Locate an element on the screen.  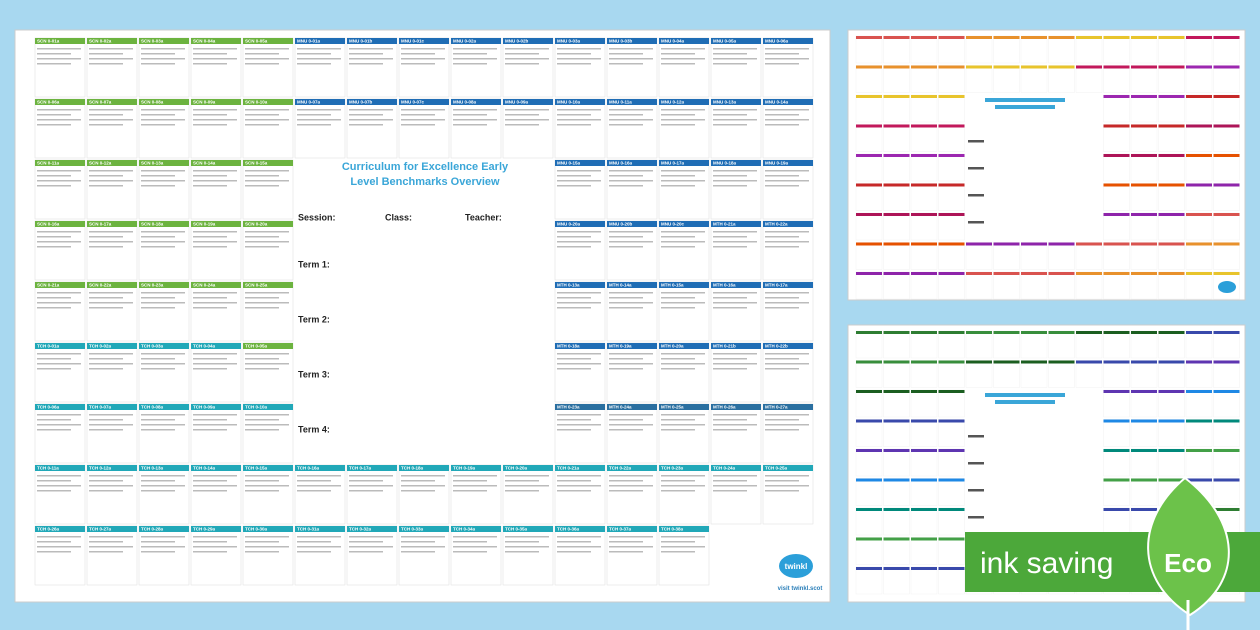
cell-code: SCN 0-18a is located at coordinates (152, 223).